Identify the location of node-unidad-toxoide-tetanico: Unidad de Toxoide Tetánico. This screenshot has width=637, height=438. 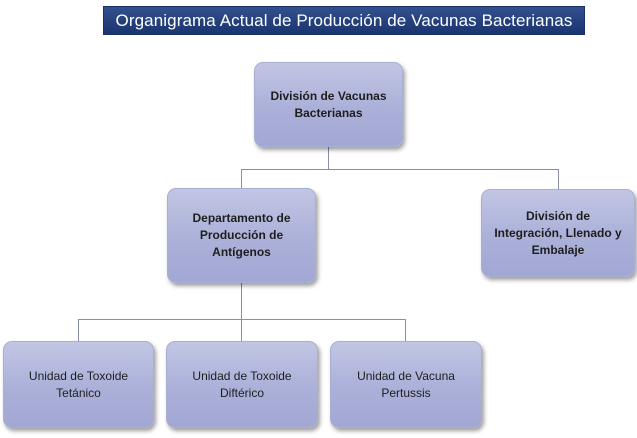
(78, 384).